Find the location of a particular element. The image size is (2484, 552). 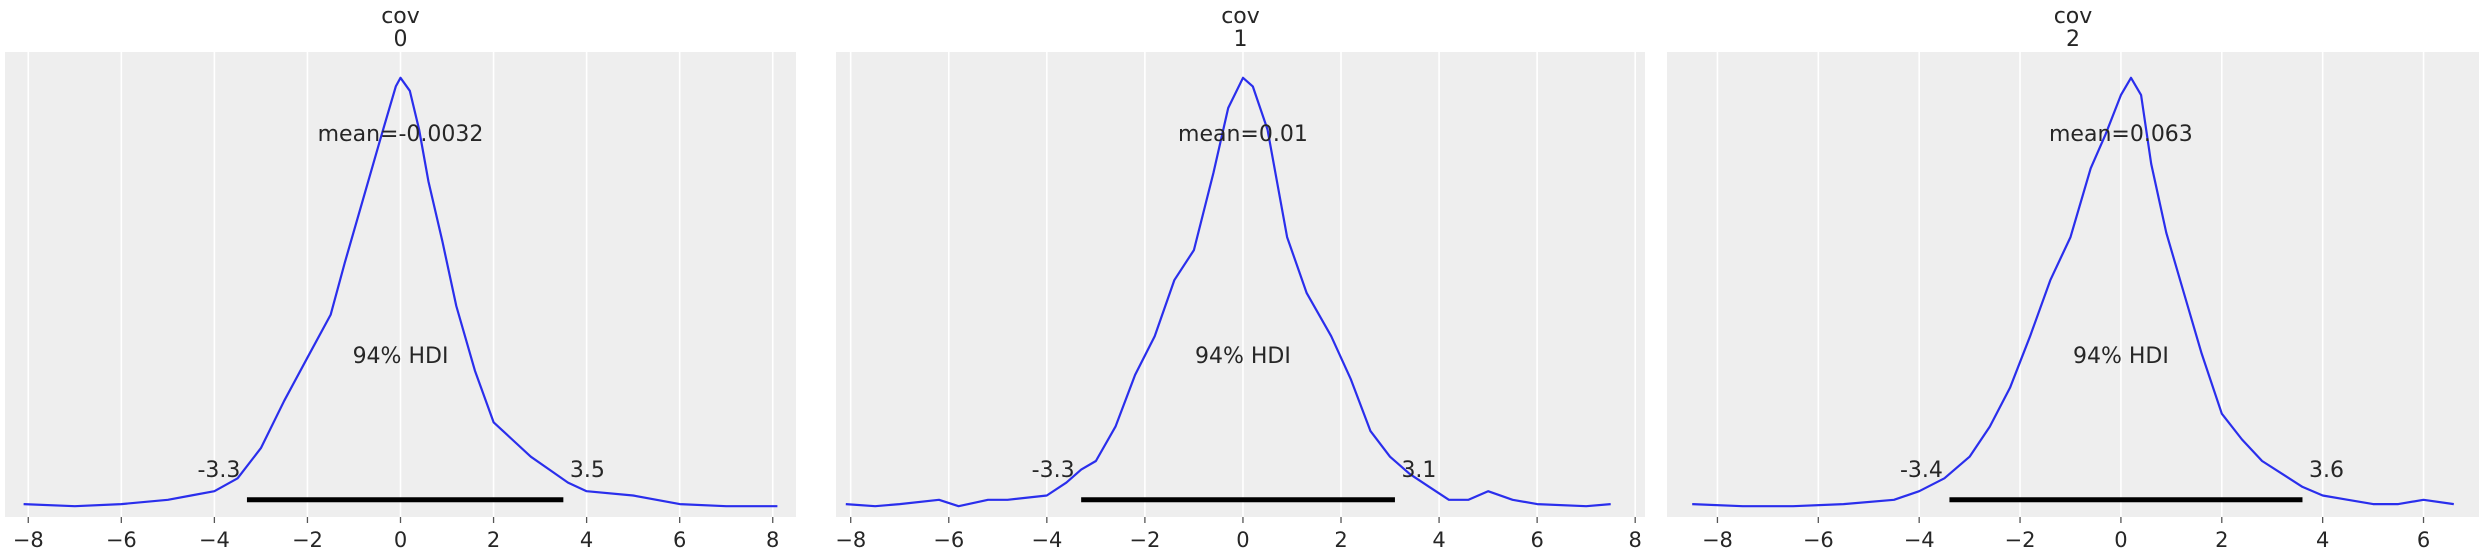

mean-label: mean=-0.0032 is located at coordinates (401, 134).